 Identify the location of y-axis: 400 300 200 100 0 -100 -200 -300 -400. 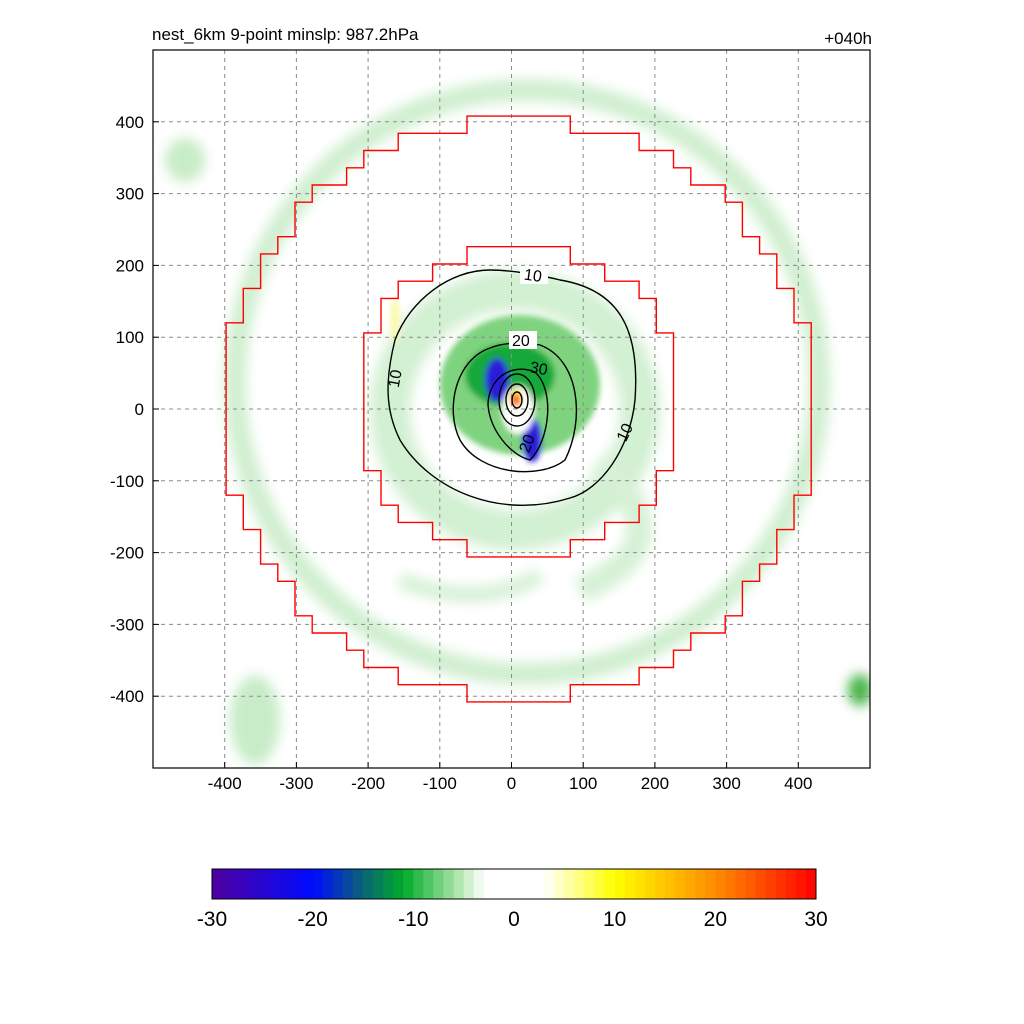
(134, 409).